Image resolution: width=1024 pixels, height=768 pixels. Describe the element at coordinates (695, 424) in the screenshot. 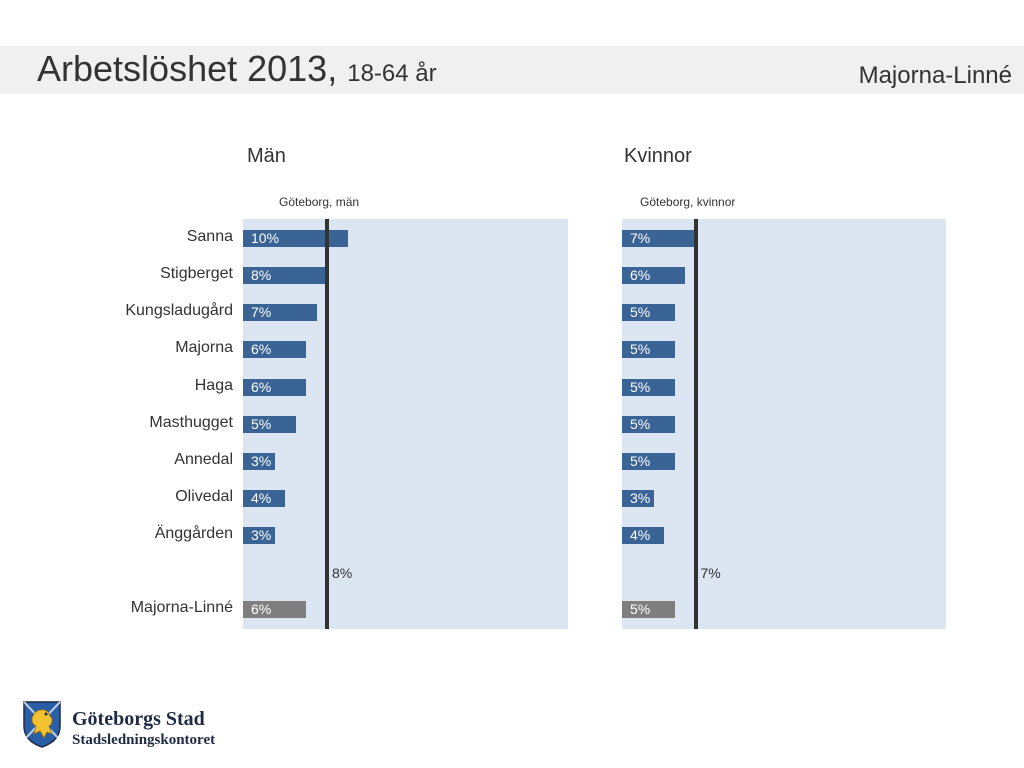

I see `reference-line-women` at that location.